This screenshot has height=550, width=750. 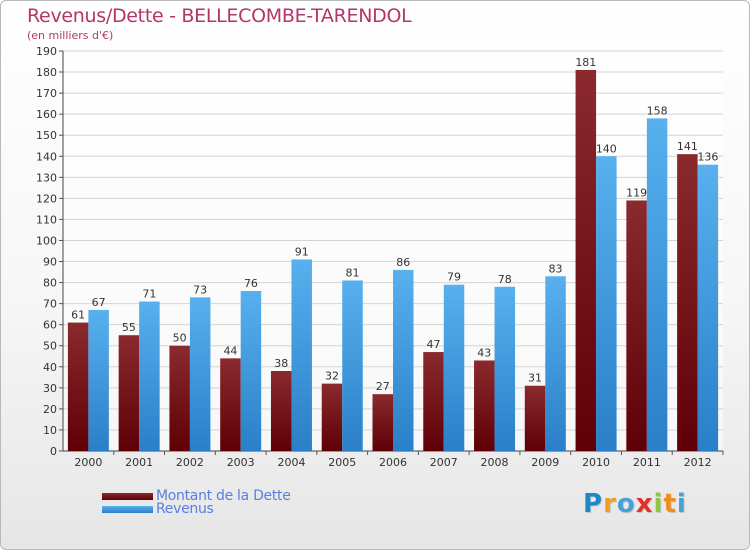 What do you see at coordinates (50, 304) in the screenshot?
I see `y-tick-label: 70` at bounding box center [50, 304].